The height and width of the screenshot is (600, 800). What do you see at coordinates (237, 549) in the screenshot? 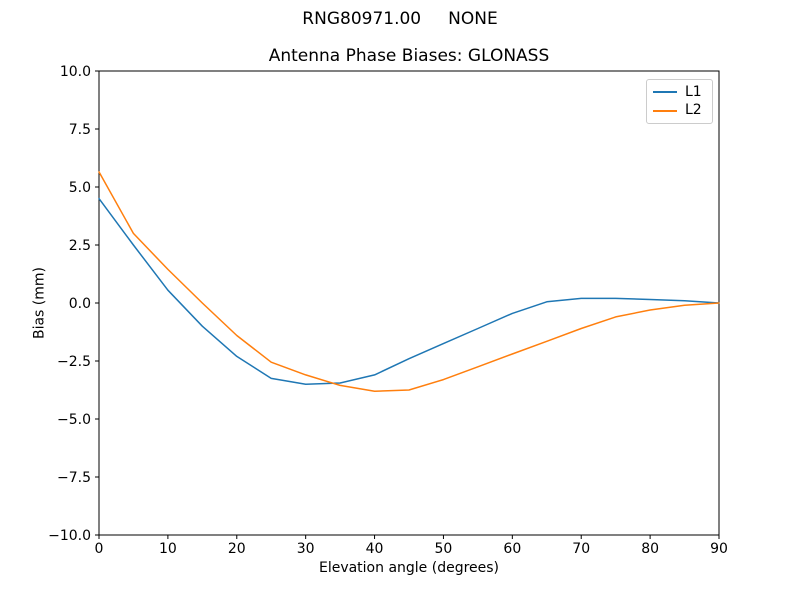
I see `x-axis-tick-label: 20` at bounding box center [237, 549].